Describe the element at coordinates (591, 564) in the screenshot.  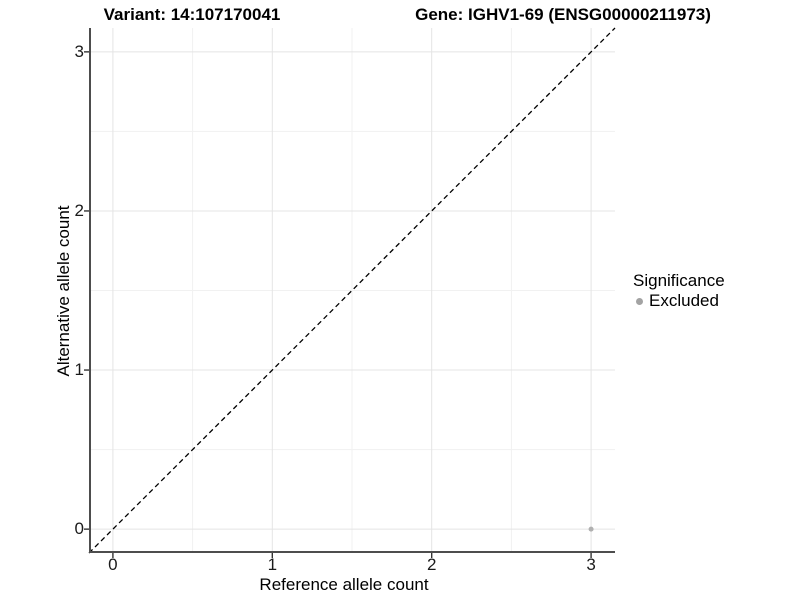
I see `x-tick-label: 3` at that location.